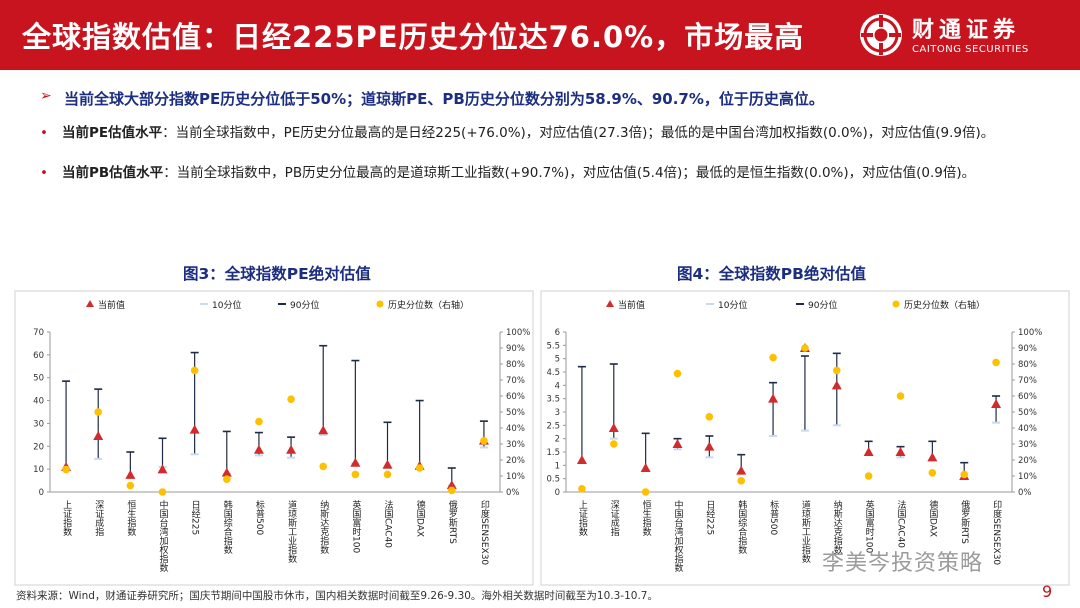 This screenshot has height=608, width=1080. I want to click on y-tick-label: 30, so click(38, 424).